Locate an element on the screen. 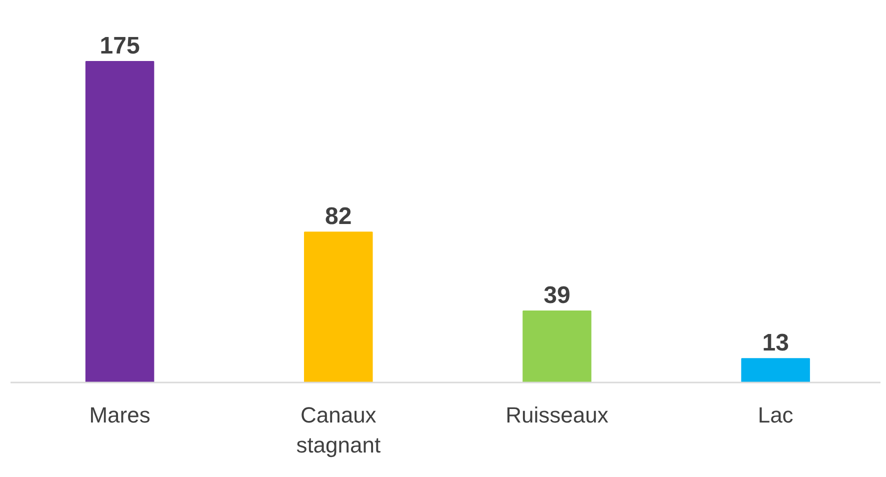  data-label: 13 is located at coordinates (775, 343).